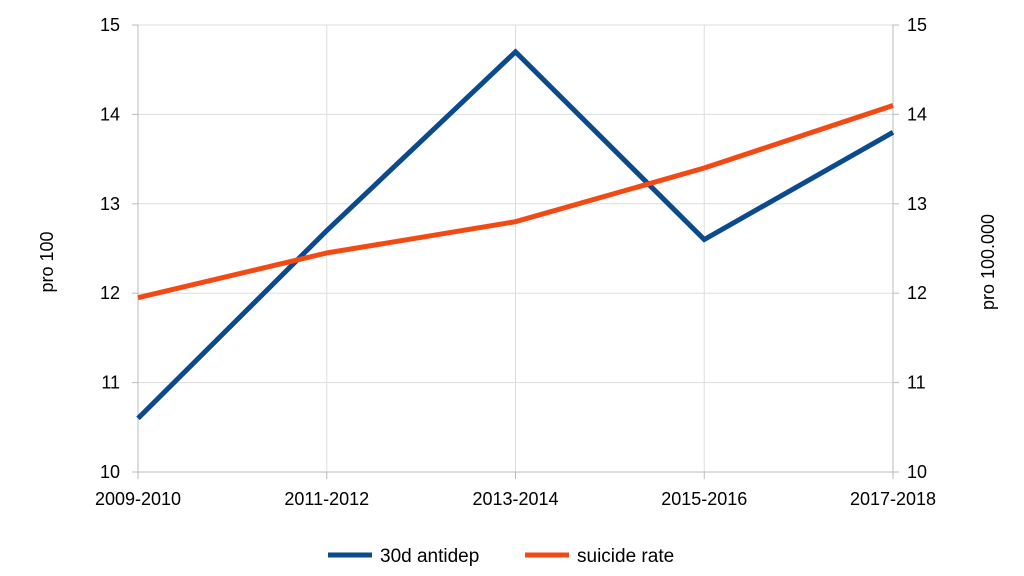 This screenshot has height=576, width=1024. Describe the element at coordinates (988, 262) in the screenshot. I see `y-axis-right-label: pro 100.000` at that location.